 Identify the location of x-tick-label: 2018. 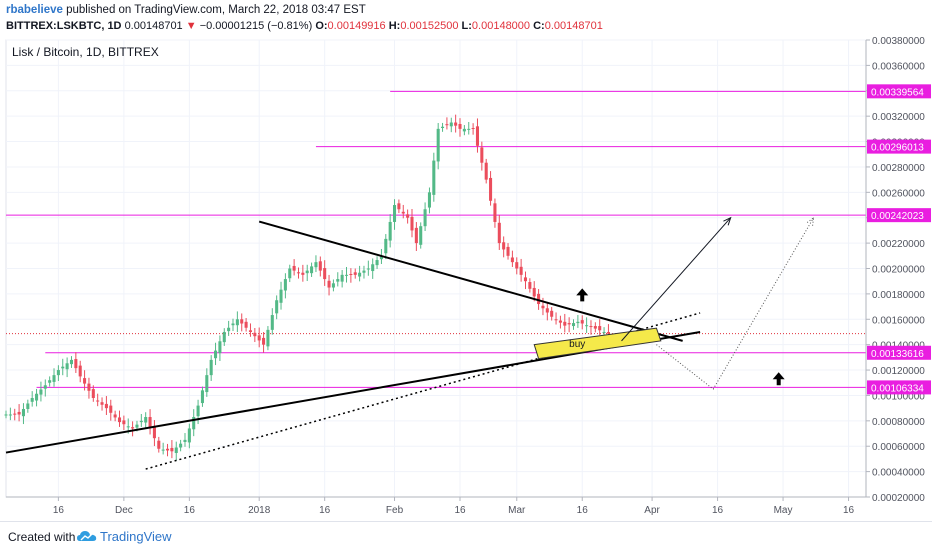
(259, 510).